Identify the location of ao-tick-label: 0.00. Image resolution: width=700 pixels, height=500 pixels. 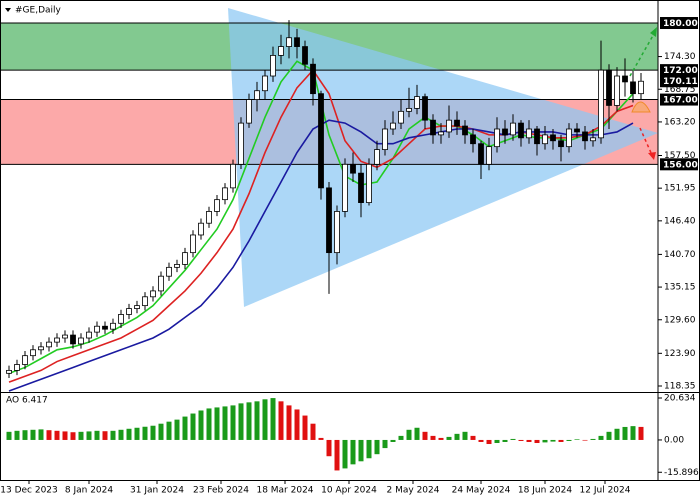
(674, 440).